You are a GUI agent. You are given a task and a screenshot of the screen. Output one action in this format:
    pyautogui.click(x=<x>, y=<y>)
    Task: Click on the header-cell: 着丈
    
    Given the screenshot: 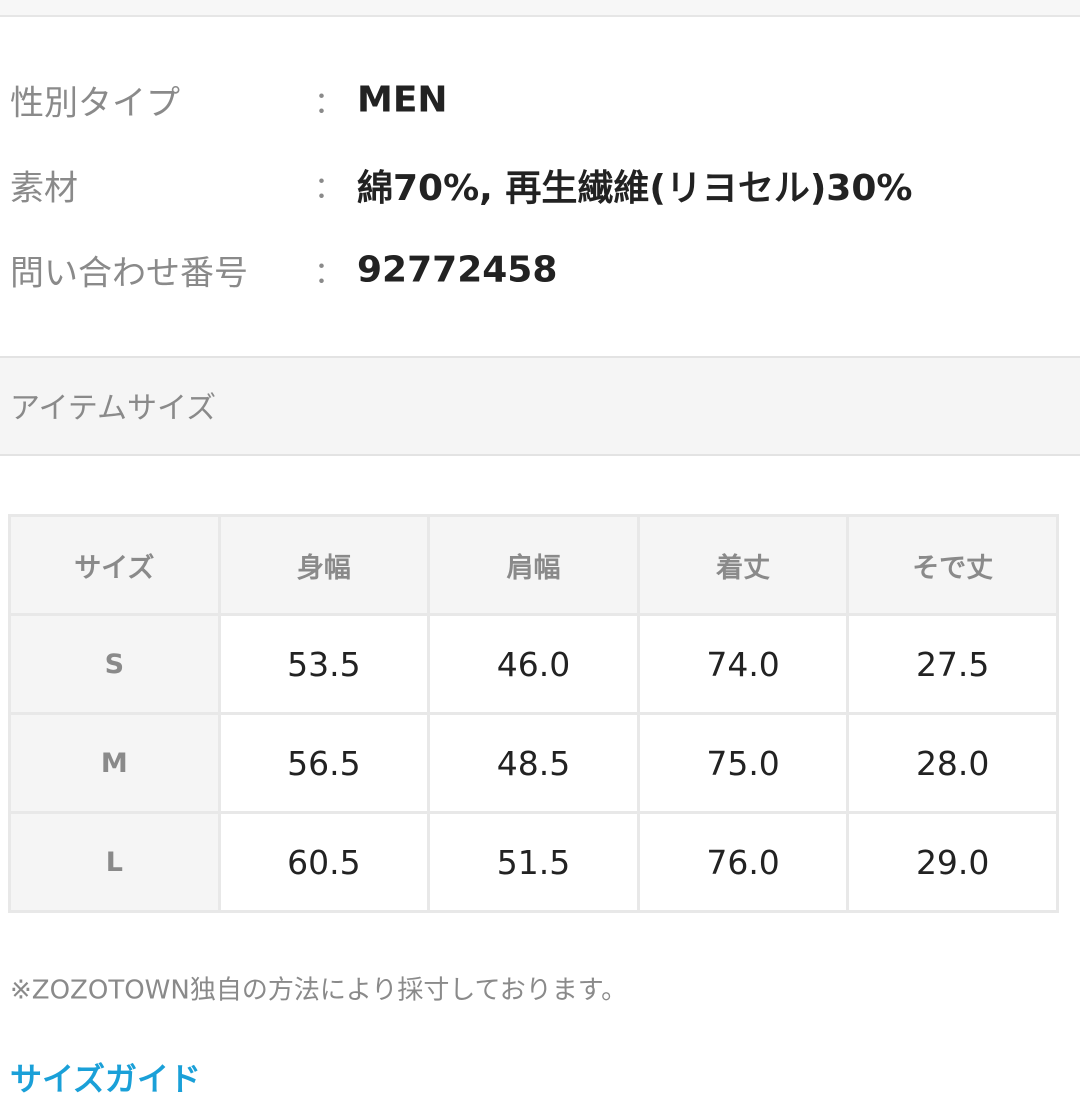 What is the action you would take?
    pyautogui.click(x=743, y=565)
    